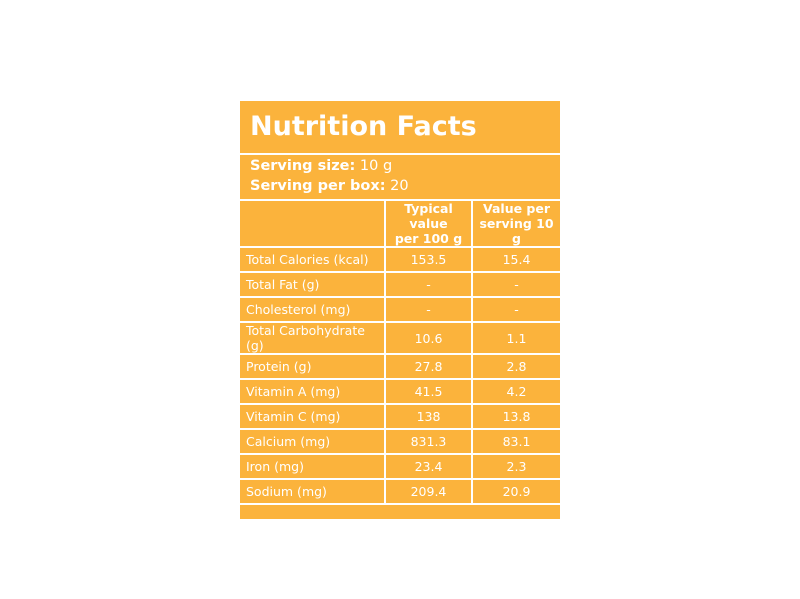 The image size is (800, 599). I want to click on nutrient-name-cell: Iron (mg), so click(312, 466).